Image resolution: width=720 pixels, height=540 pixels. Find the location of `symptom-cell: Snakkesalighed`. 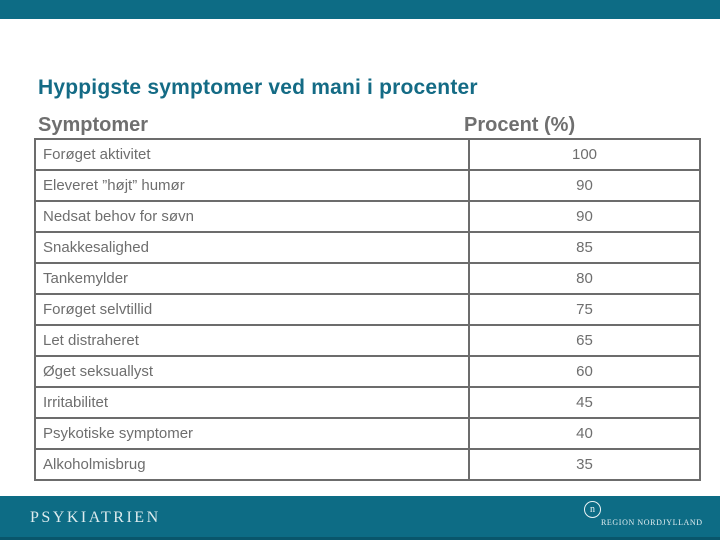

symptom-cell: Snakkesalighed is located at coordinates (252, 247).